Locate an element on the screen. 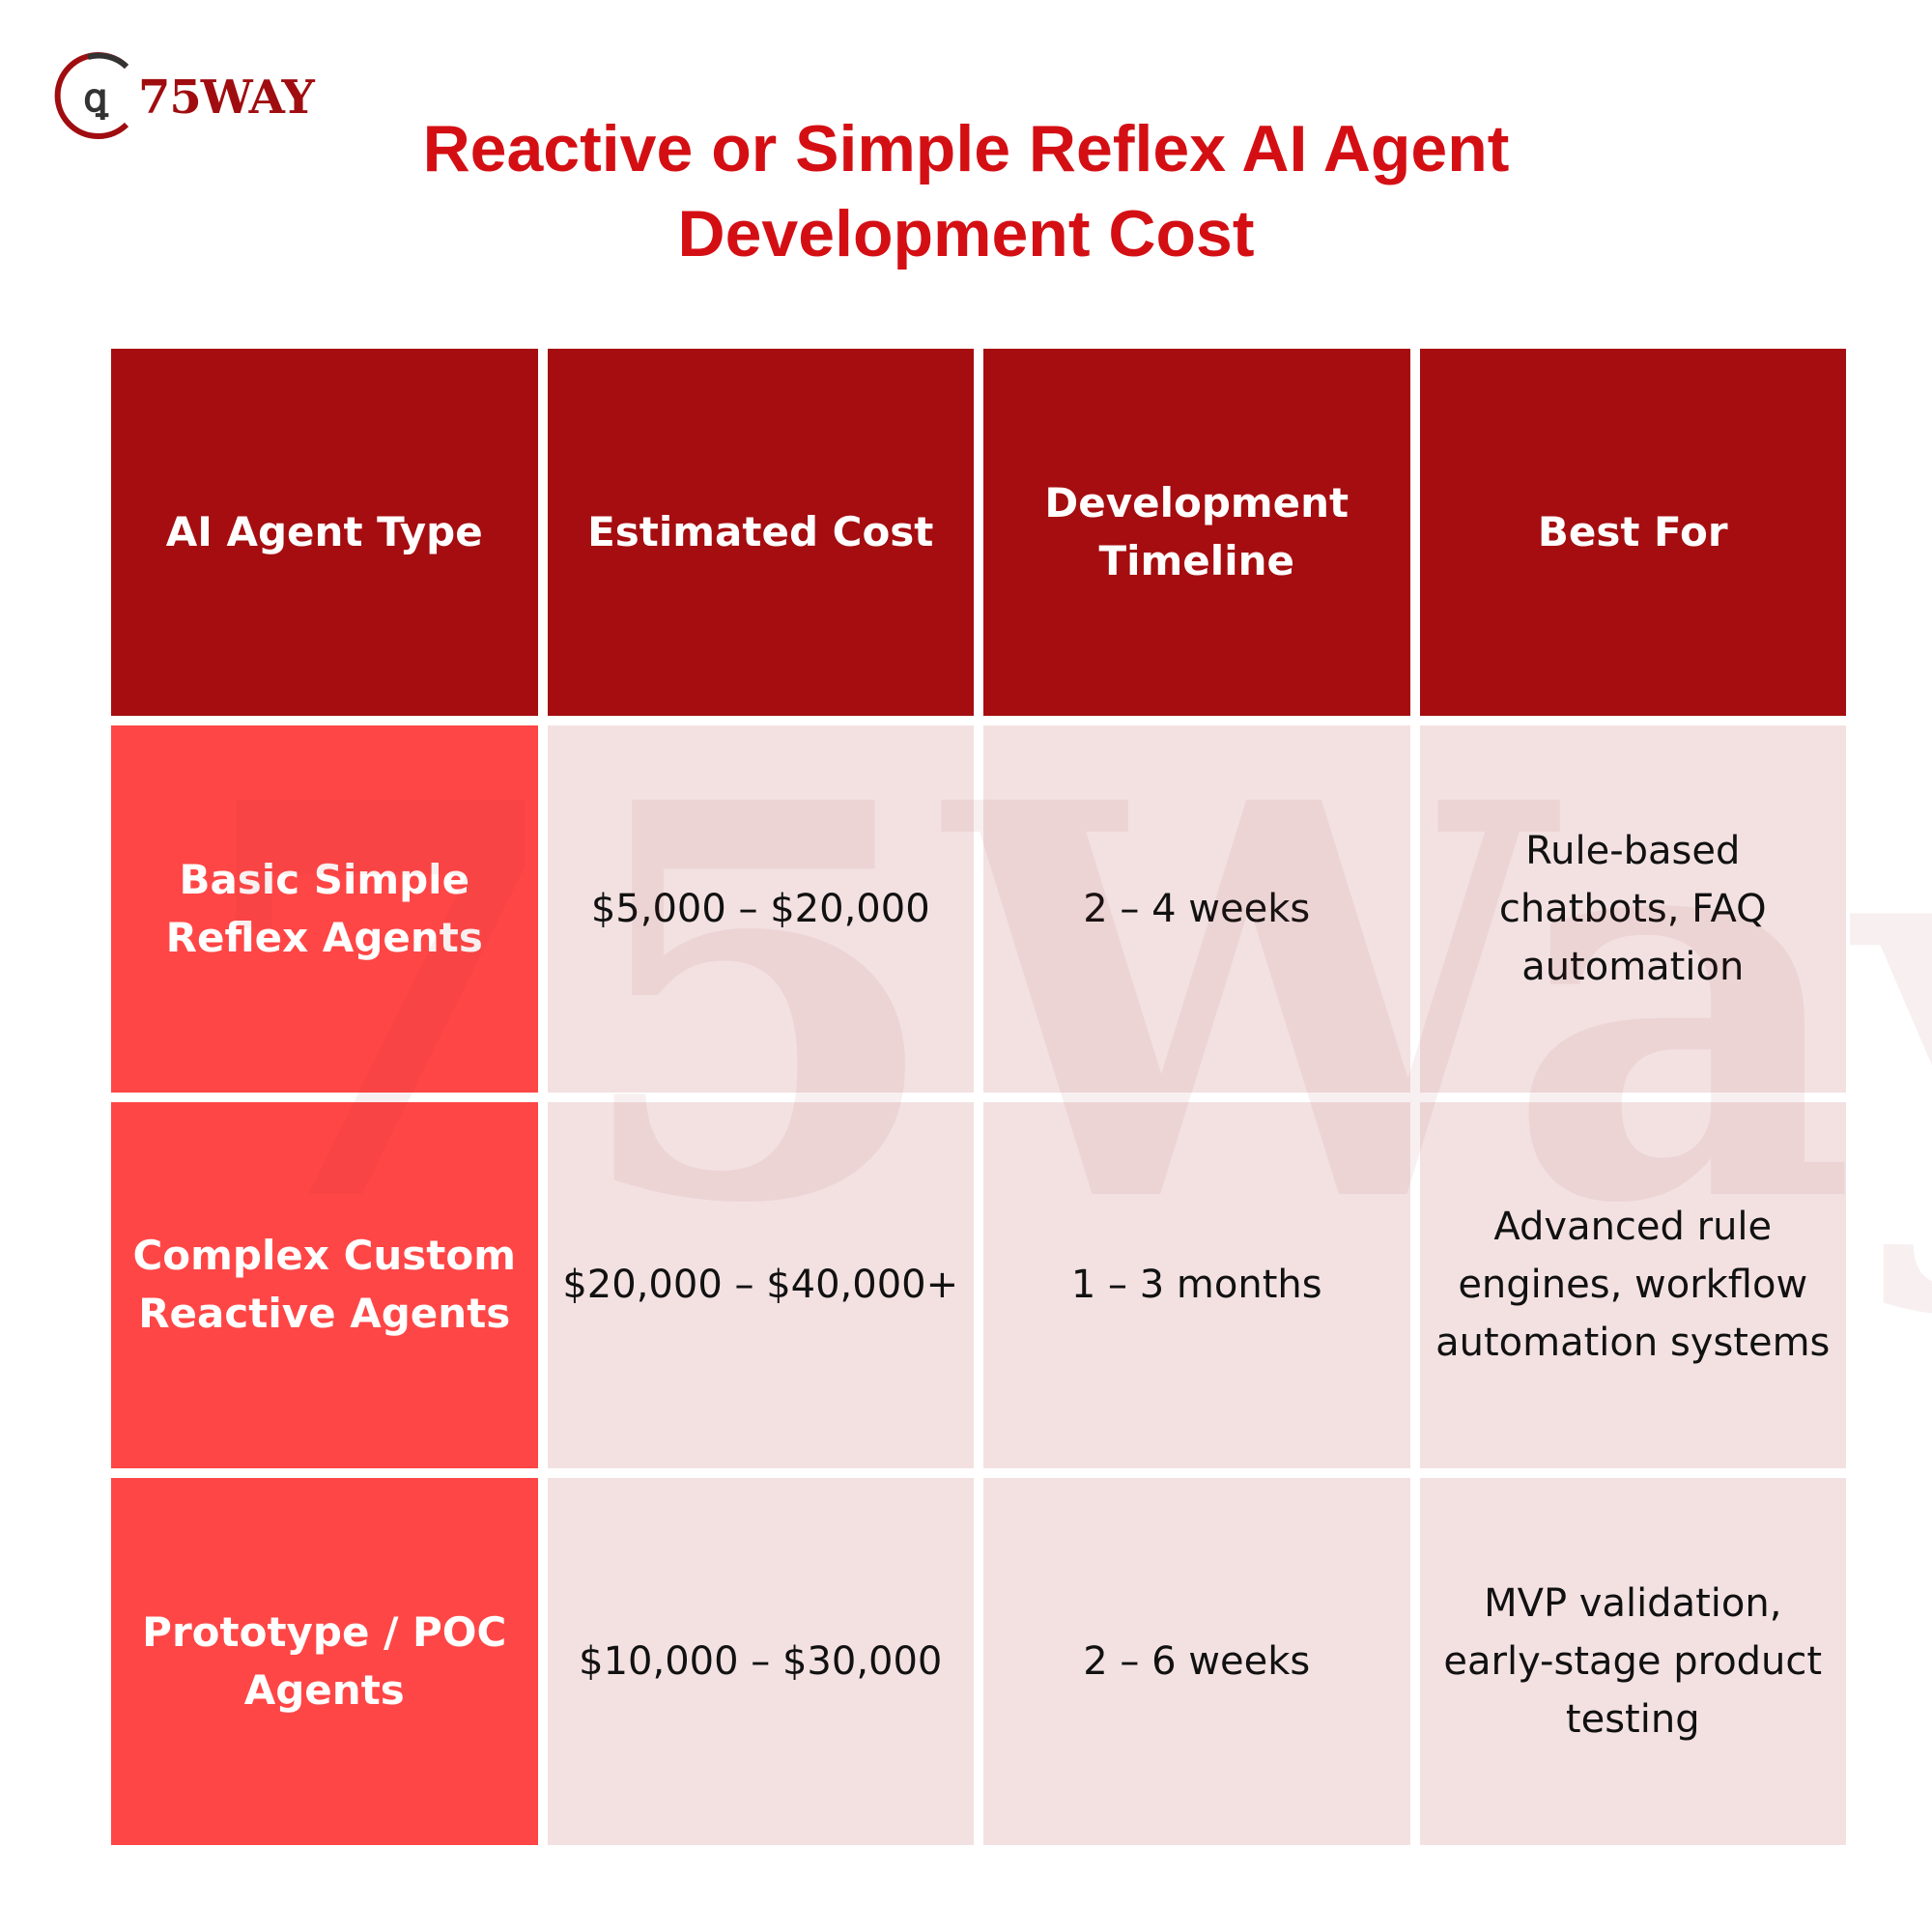 The image size is (1932, 1932). header-cell: Development Timeline is located at coordinates (1196, 532).